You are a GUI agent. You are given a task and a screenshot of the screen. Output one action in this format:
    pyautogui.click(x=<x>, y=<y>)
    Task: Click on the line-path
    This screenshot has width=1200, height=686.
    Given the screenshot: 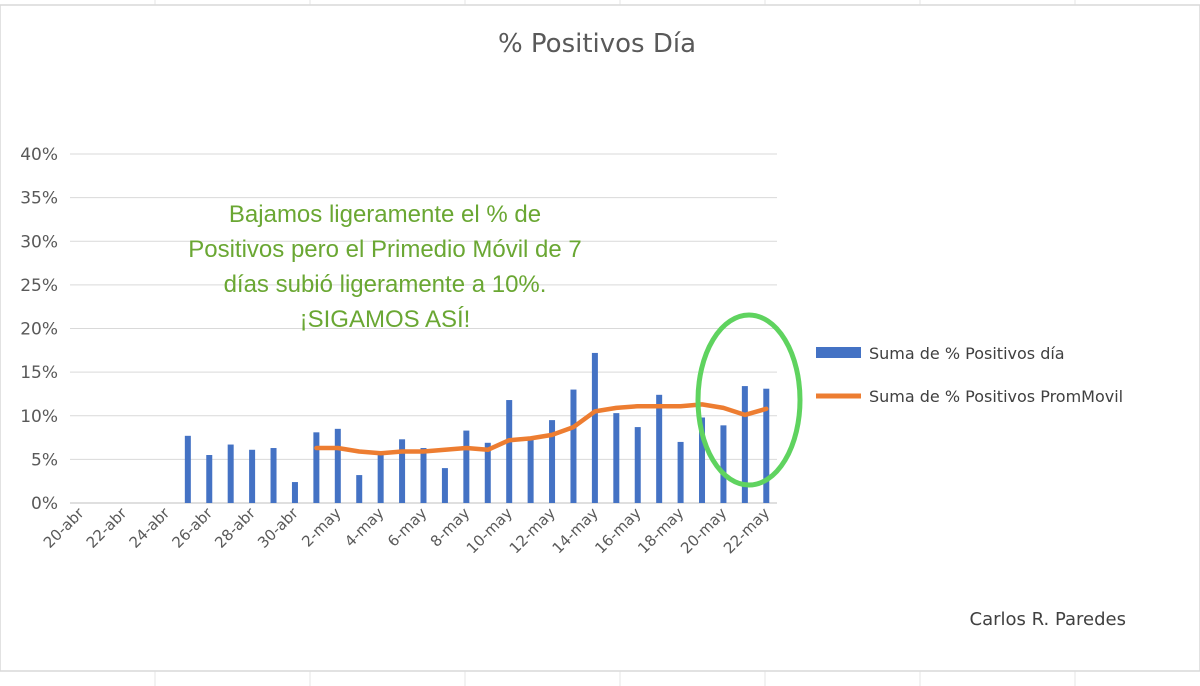 What is the action you would take?
    pyautogui.click(x=541, y=429)
    